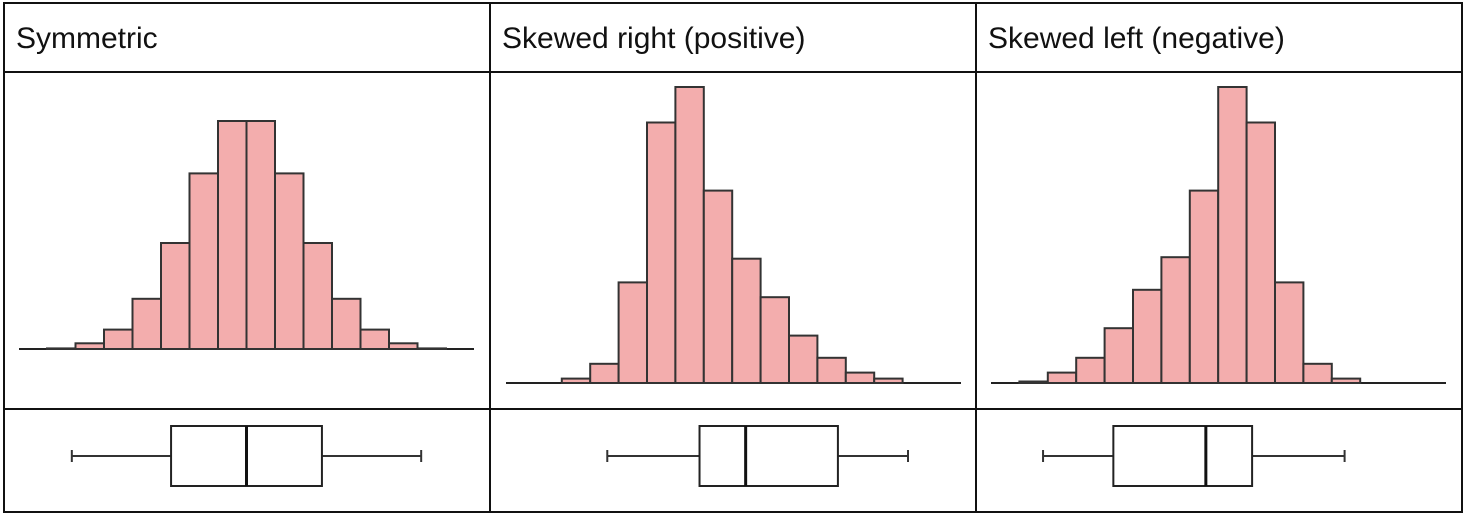 This screenshot has height=516, width=1466. I want to click on boxplot-skewed-left, so click(1194, 456).